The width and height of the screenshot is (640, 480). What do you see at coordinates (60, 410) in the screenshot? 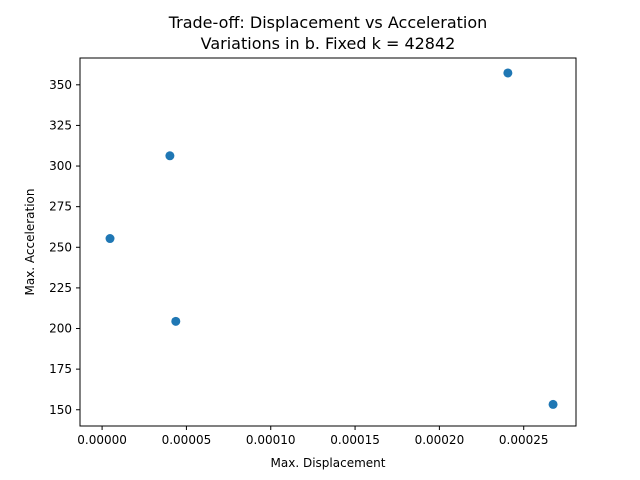
I see `y-tick-label: 150` at bounding box center [60, 410].